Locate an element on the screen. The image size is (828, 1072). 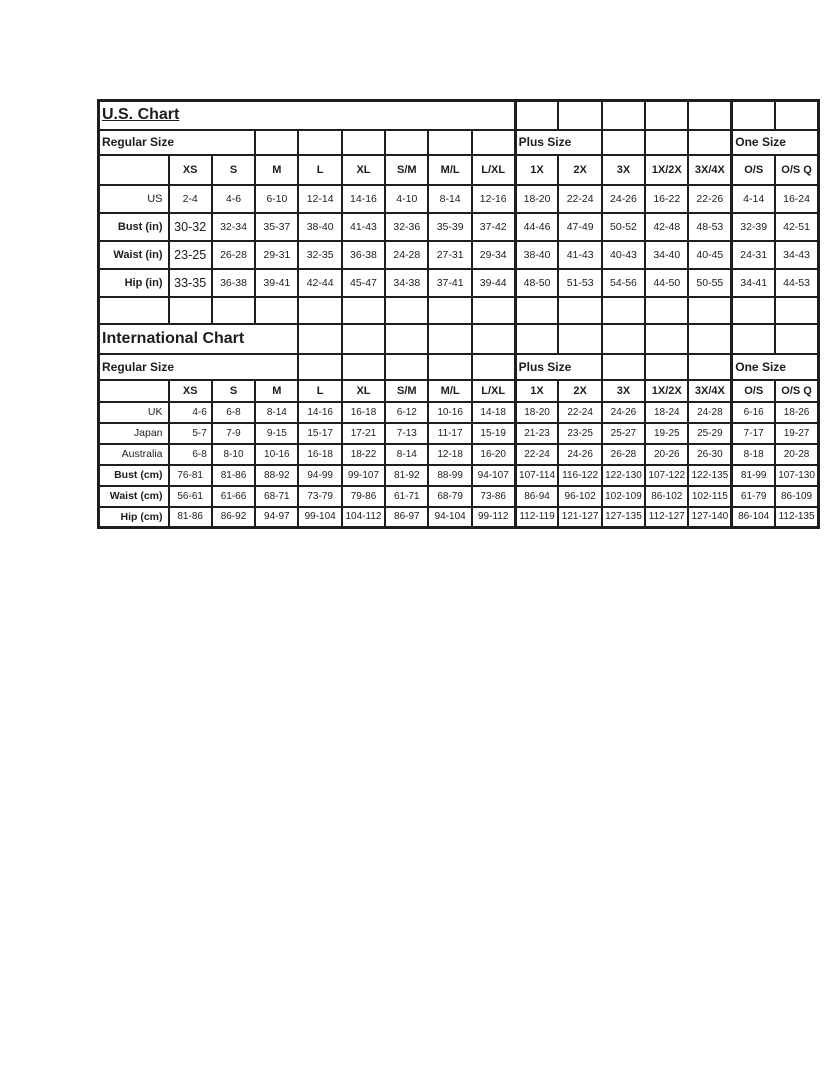
cell-hip-in-xs: 33-35 is located at coordinates (190, 282).